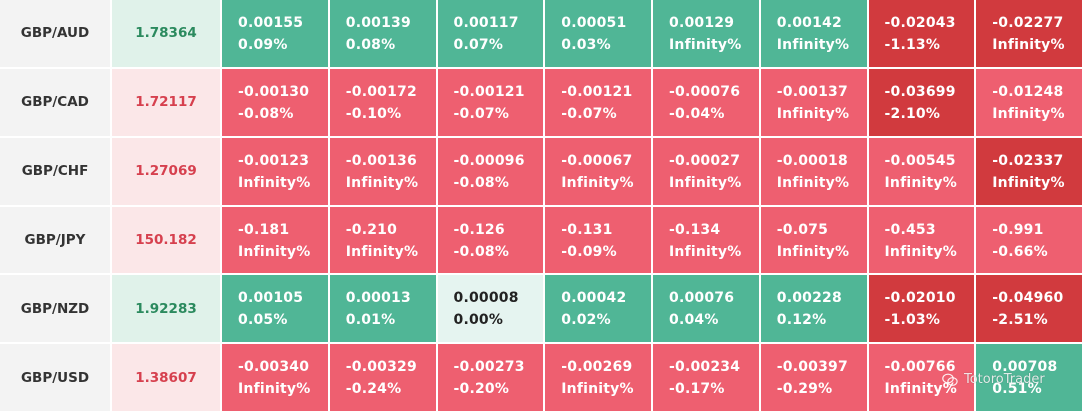  I want to click on change-cell: 0.00155 0.09%, so click(275, 33).